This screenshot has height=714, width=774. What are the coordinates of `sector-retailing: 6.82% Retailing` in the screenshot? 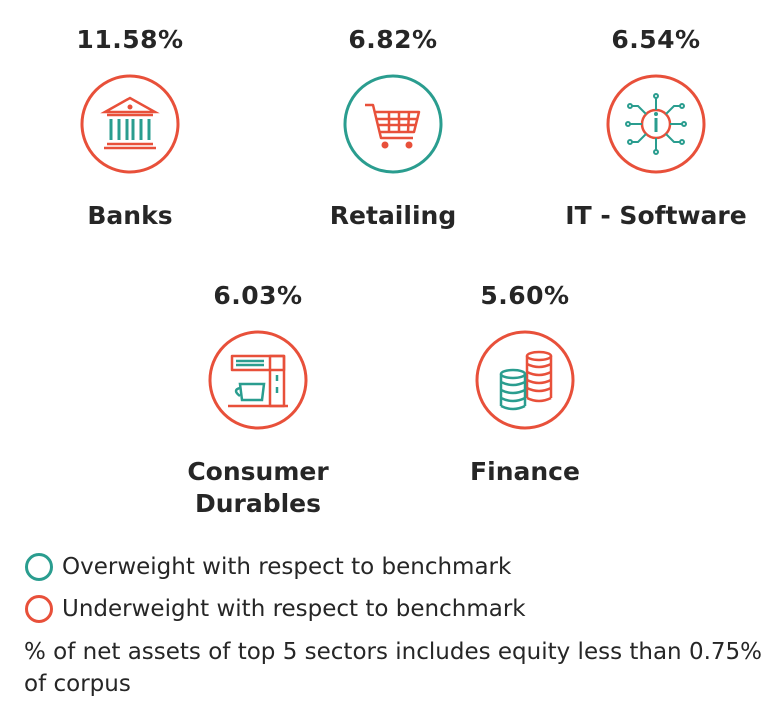 It's located at (393, 128).